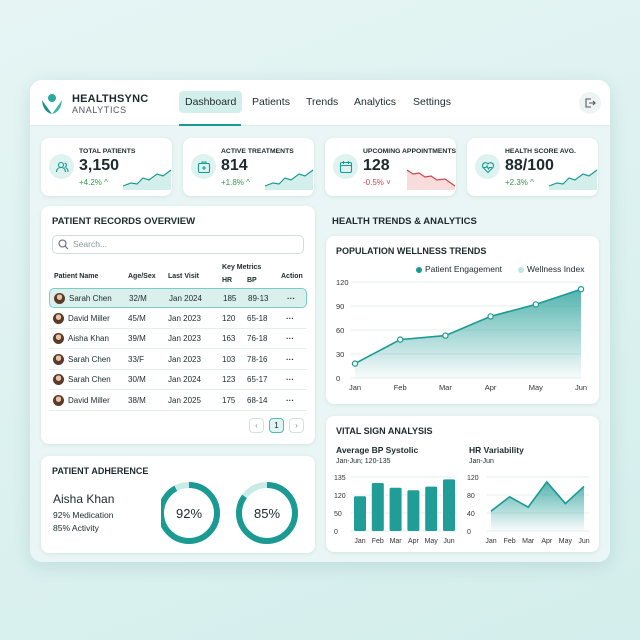  Describe the element at coordinates (590, 103) in the screenshot. I see `logout-button` at that location.